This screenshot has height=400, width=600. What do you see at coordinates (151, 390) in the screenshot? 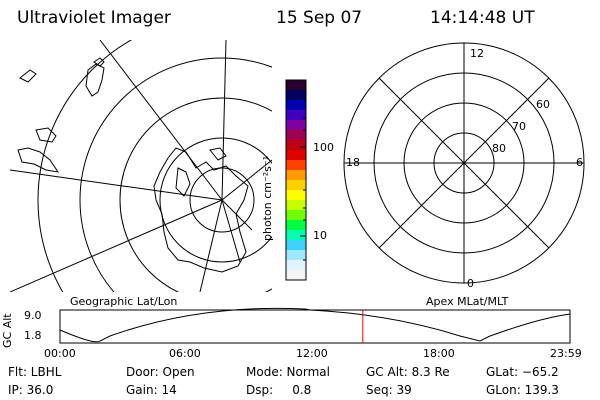
I see `gain-info: Gain: 14` at bounding box center [151, 390].